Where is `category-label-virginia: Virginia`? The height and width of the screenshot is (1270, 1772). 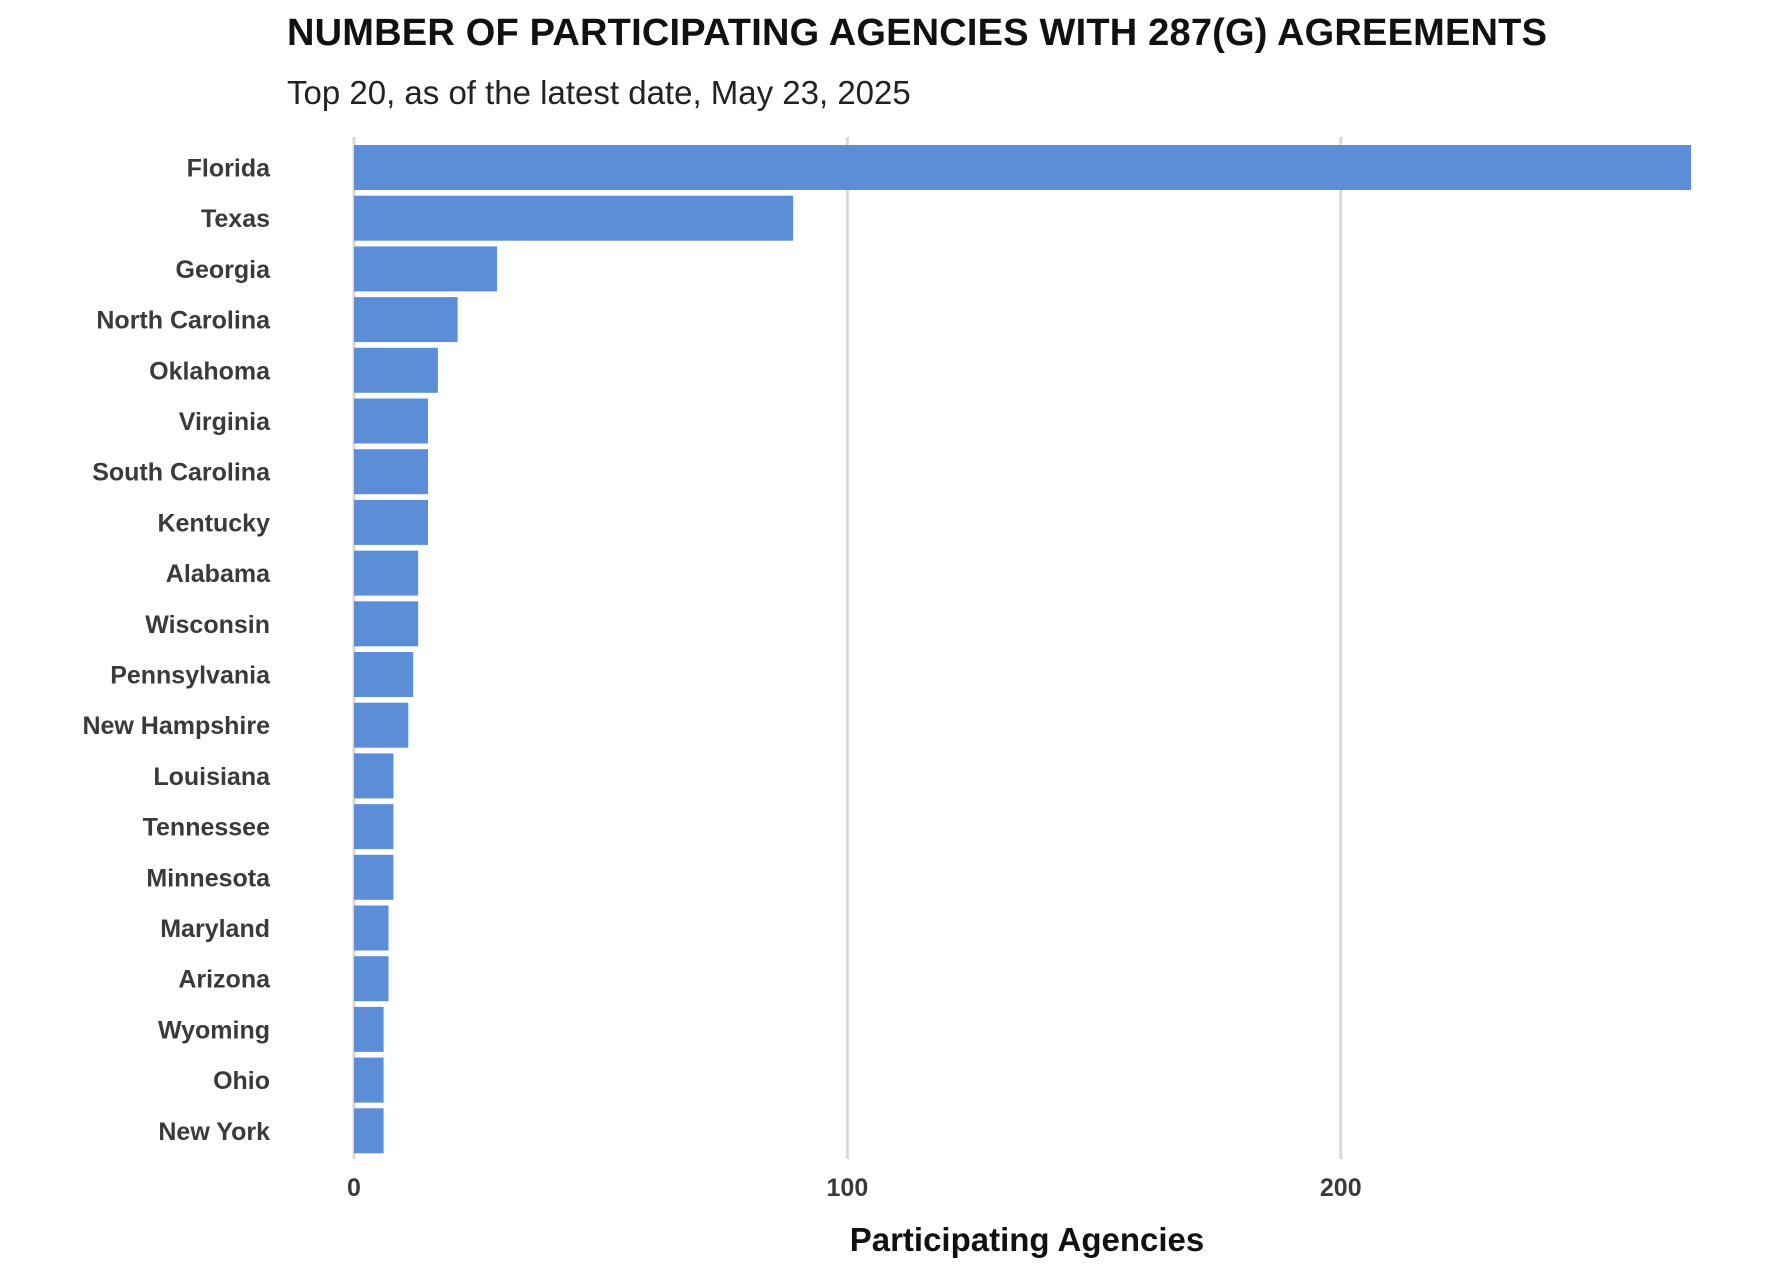
category-label-virginia: Virginia is located at coordinates (225, 422).